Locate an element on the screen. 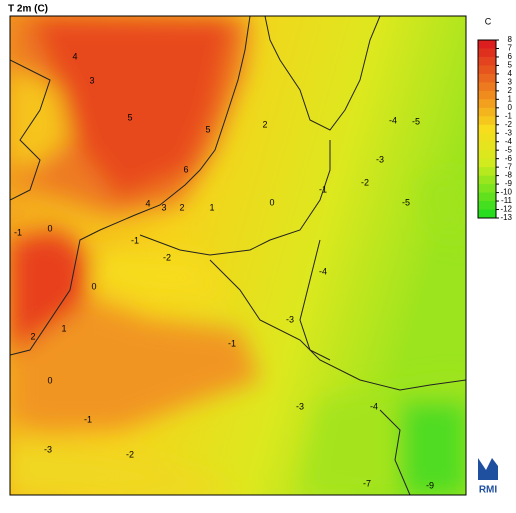 The width and height of the screenshot is (516, 513). colorbar-label: 4 is located at coordinates (510, 73).